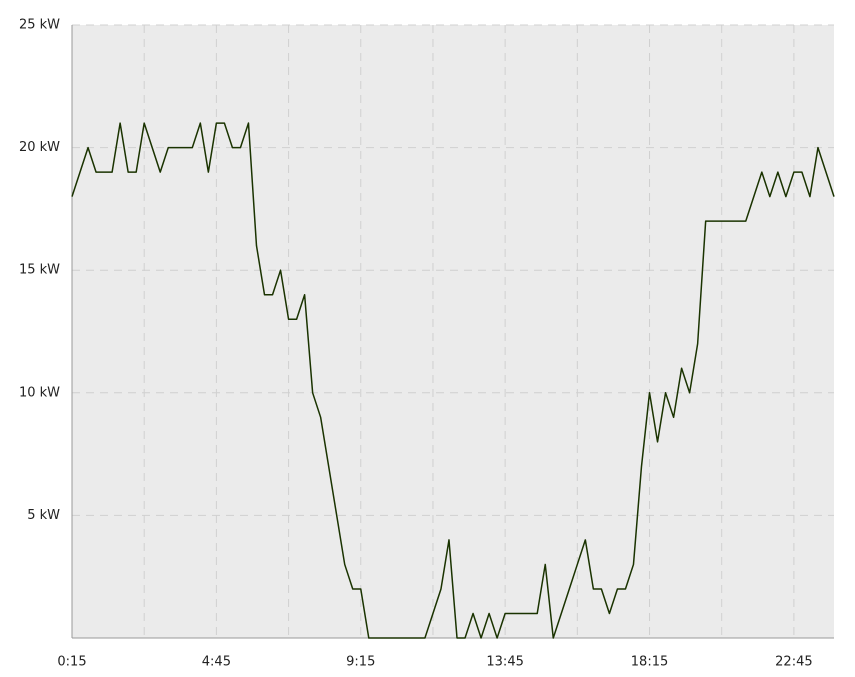  Describe the element at coordinates (360, 662) in the screenshot. I see `x-tick-label: 9:15` at that location.